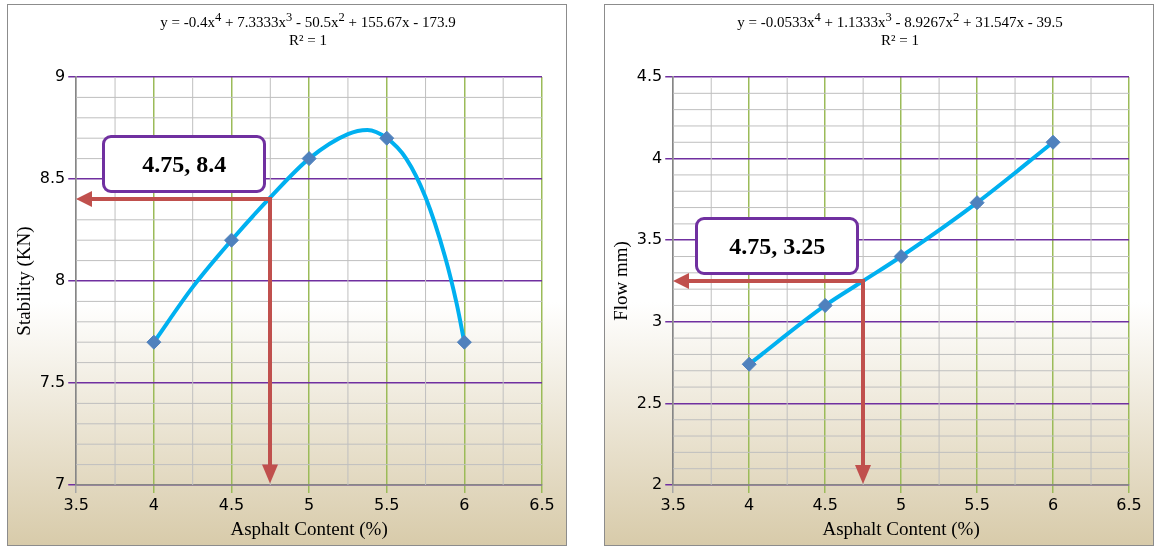  I want to click on y-tick-label: 7, so click(60, 484).